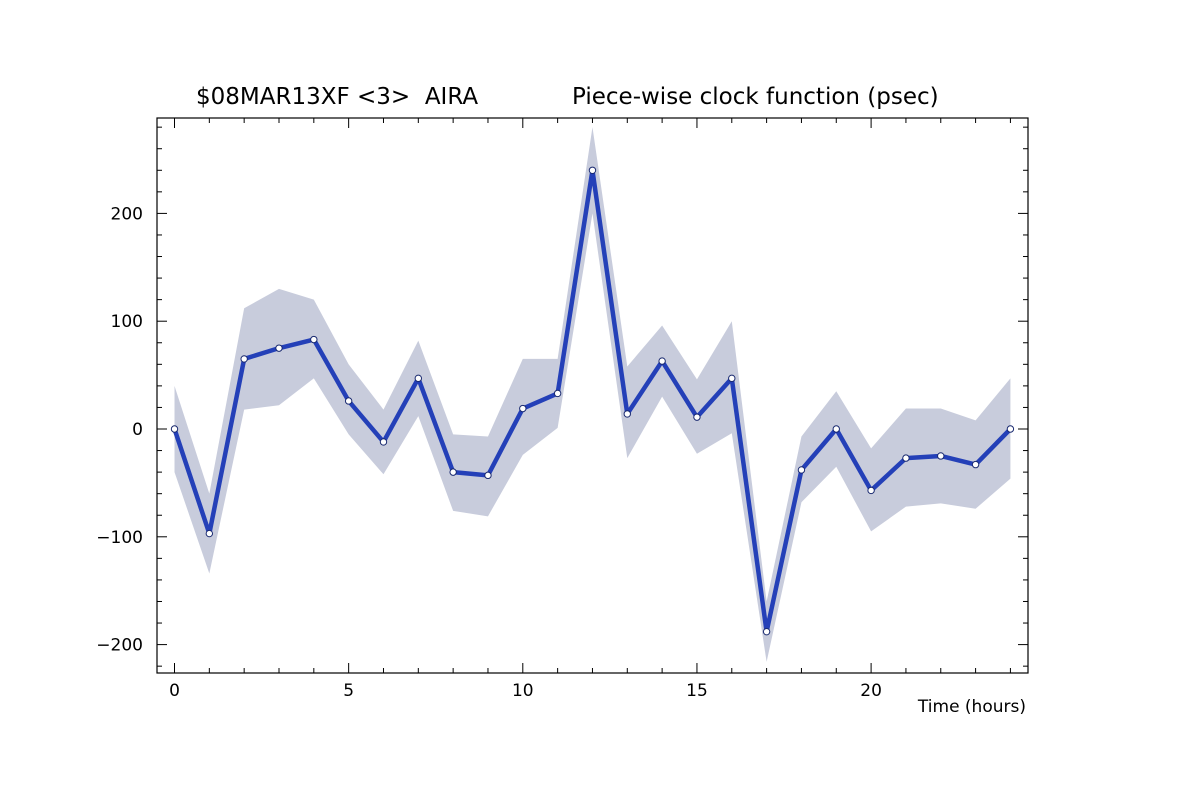 The width and height of the screenshot is (1186, 791). I want to click on experiment-label: $08MAR13XF <3> AIRA, so click(337, 97).